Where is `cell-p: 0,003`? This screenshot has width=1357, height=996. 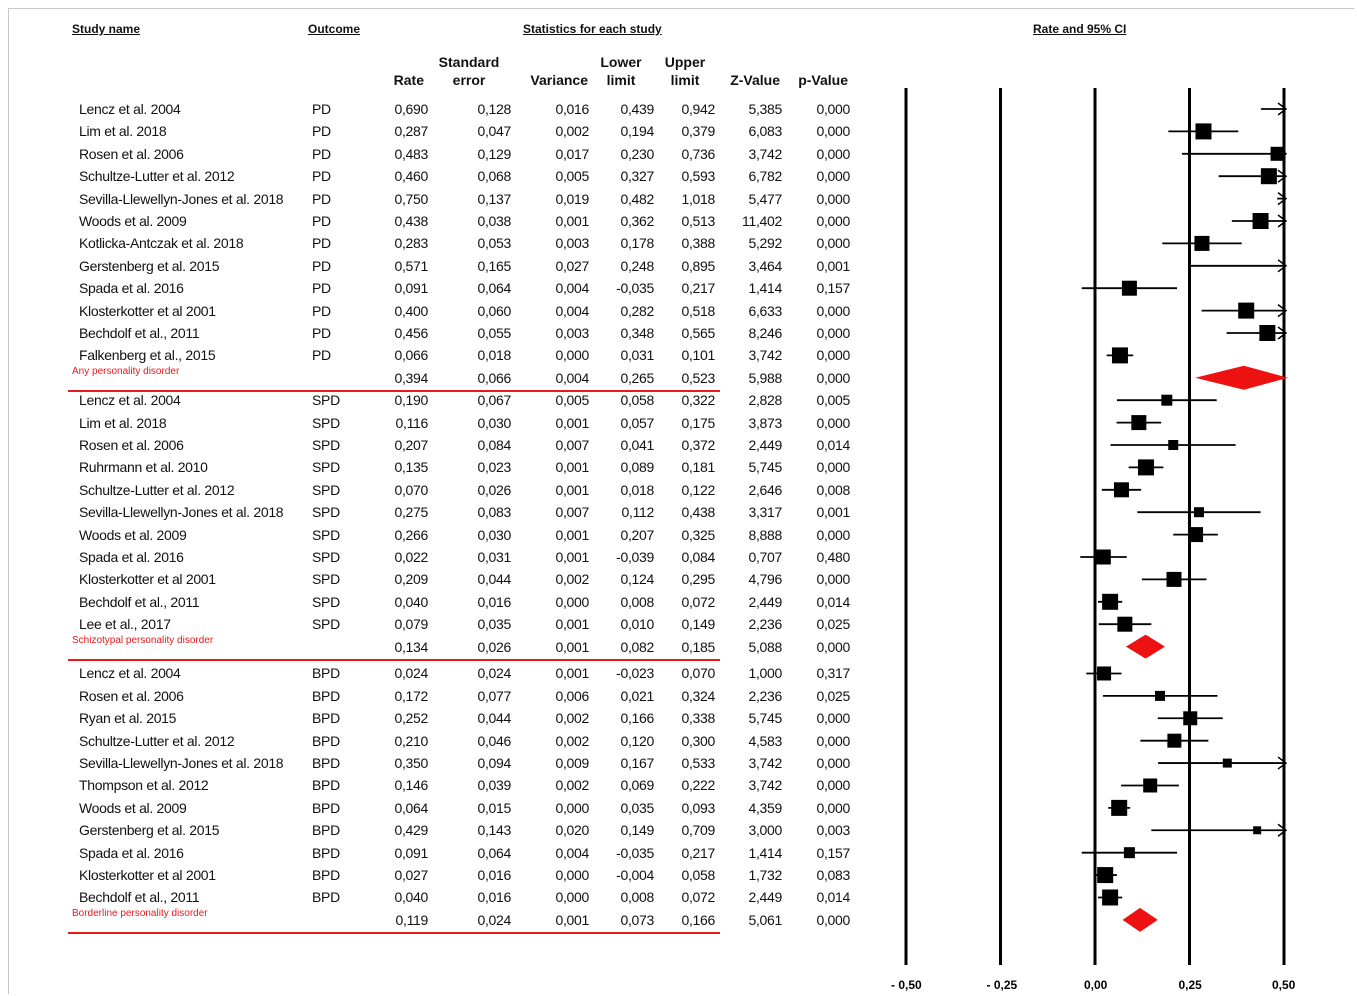 cell-p: 0,003 is located at coordinates (833, 830).